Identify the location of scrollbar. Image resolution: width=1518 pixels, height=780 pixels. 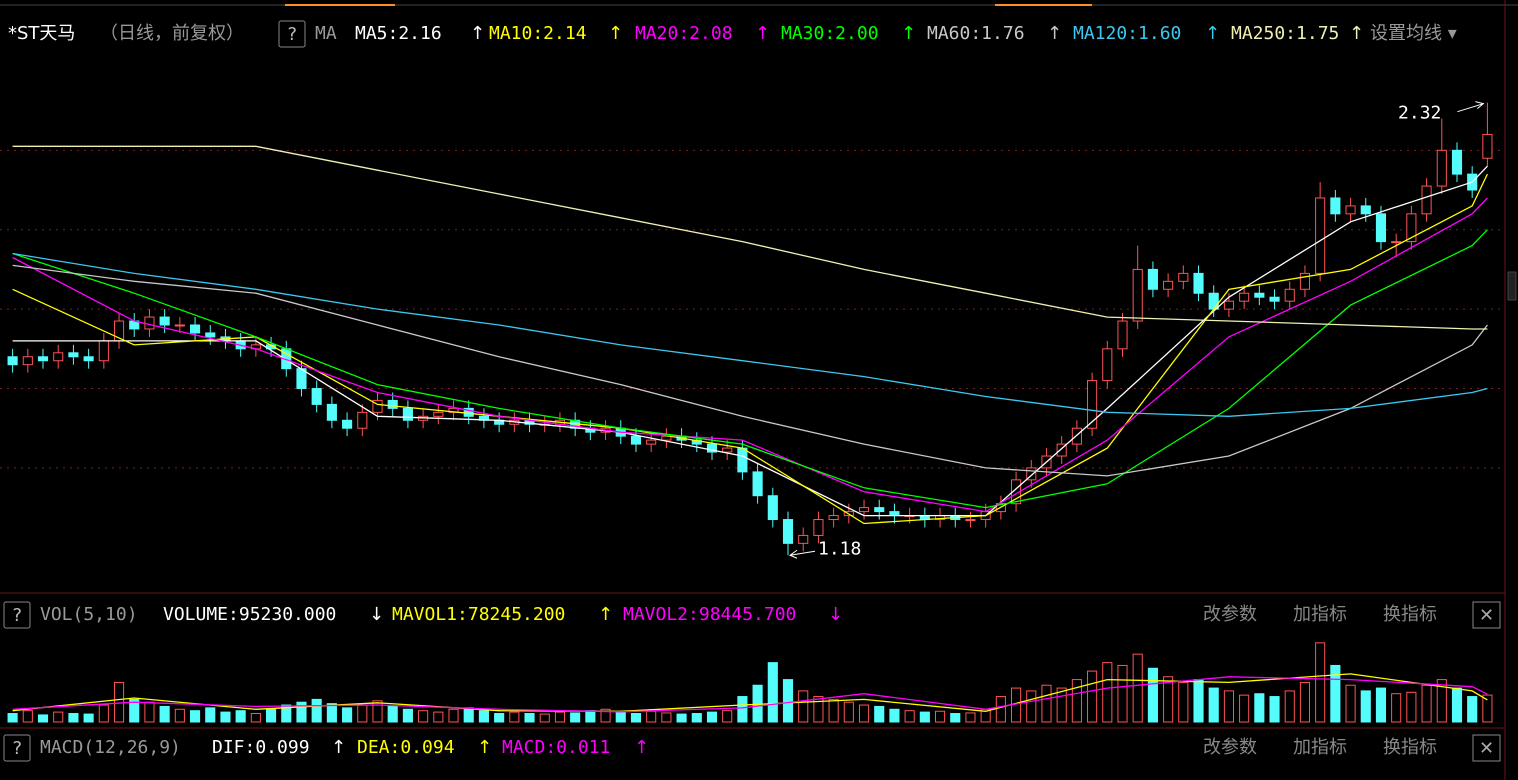
(1512, 286).